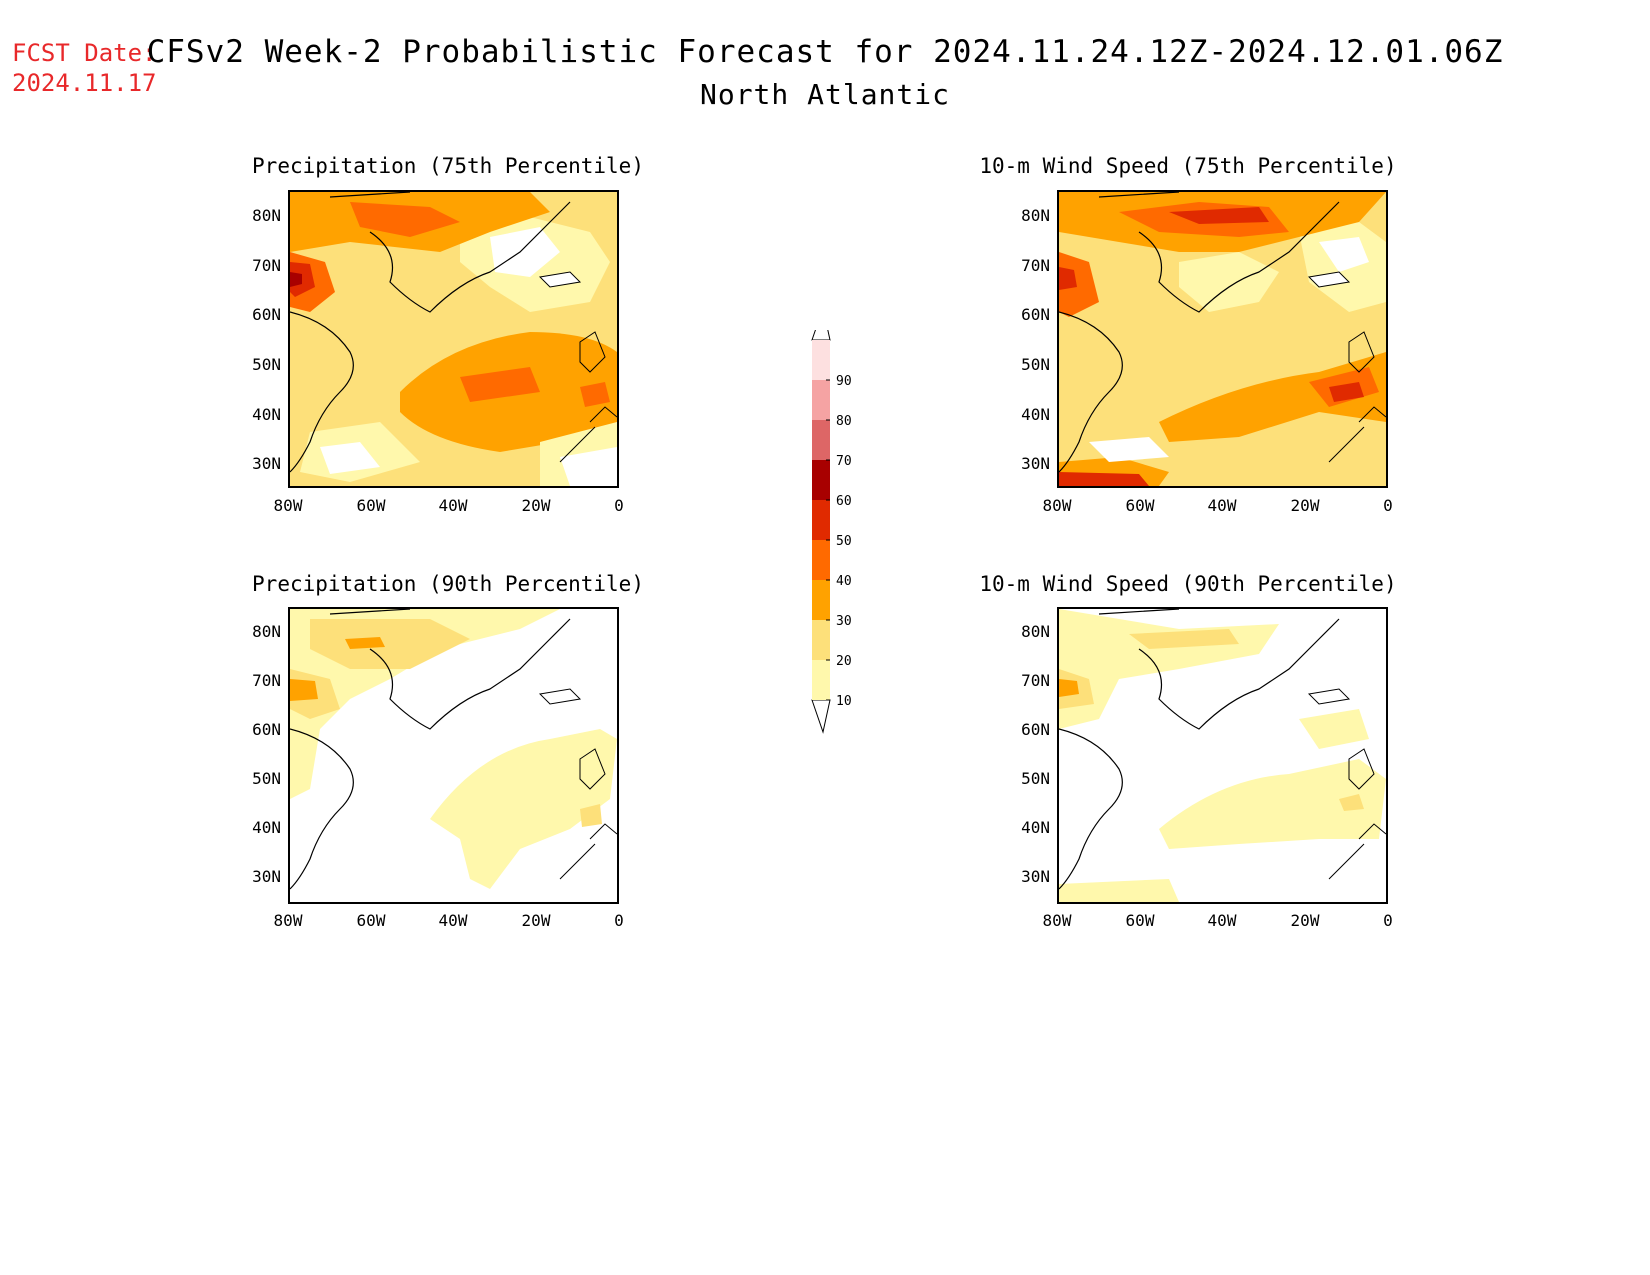 This screenshot has height=1275, width=1650. Describe the element at coordinates (844, 381) in the screenshot. I see `colorbar-label: 90` at that location.